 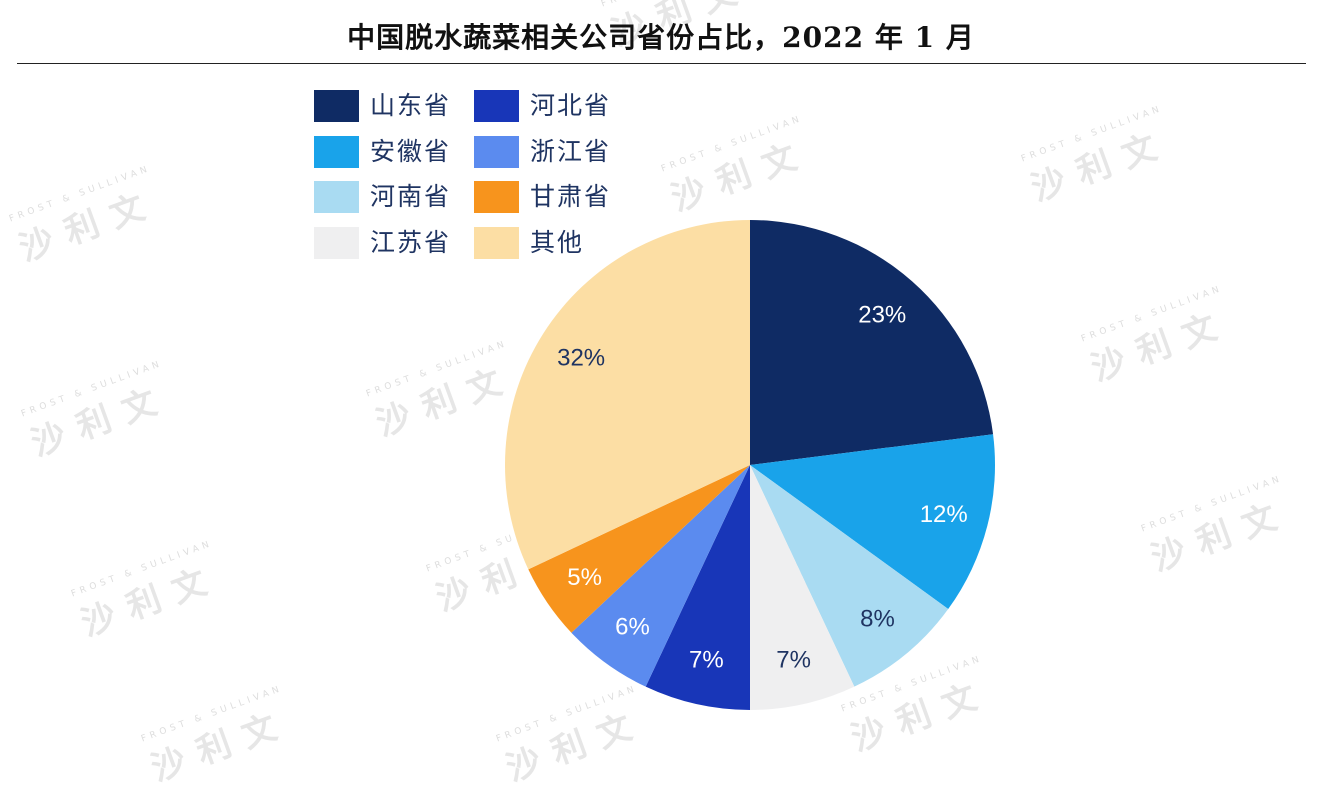 What do you see at coordinates (661, 37) in the screenshot?
I see `chart-title: 中国脱水蔬菜相关公司省份占比，2022 年 1 月` at bounding box center [661, 37].